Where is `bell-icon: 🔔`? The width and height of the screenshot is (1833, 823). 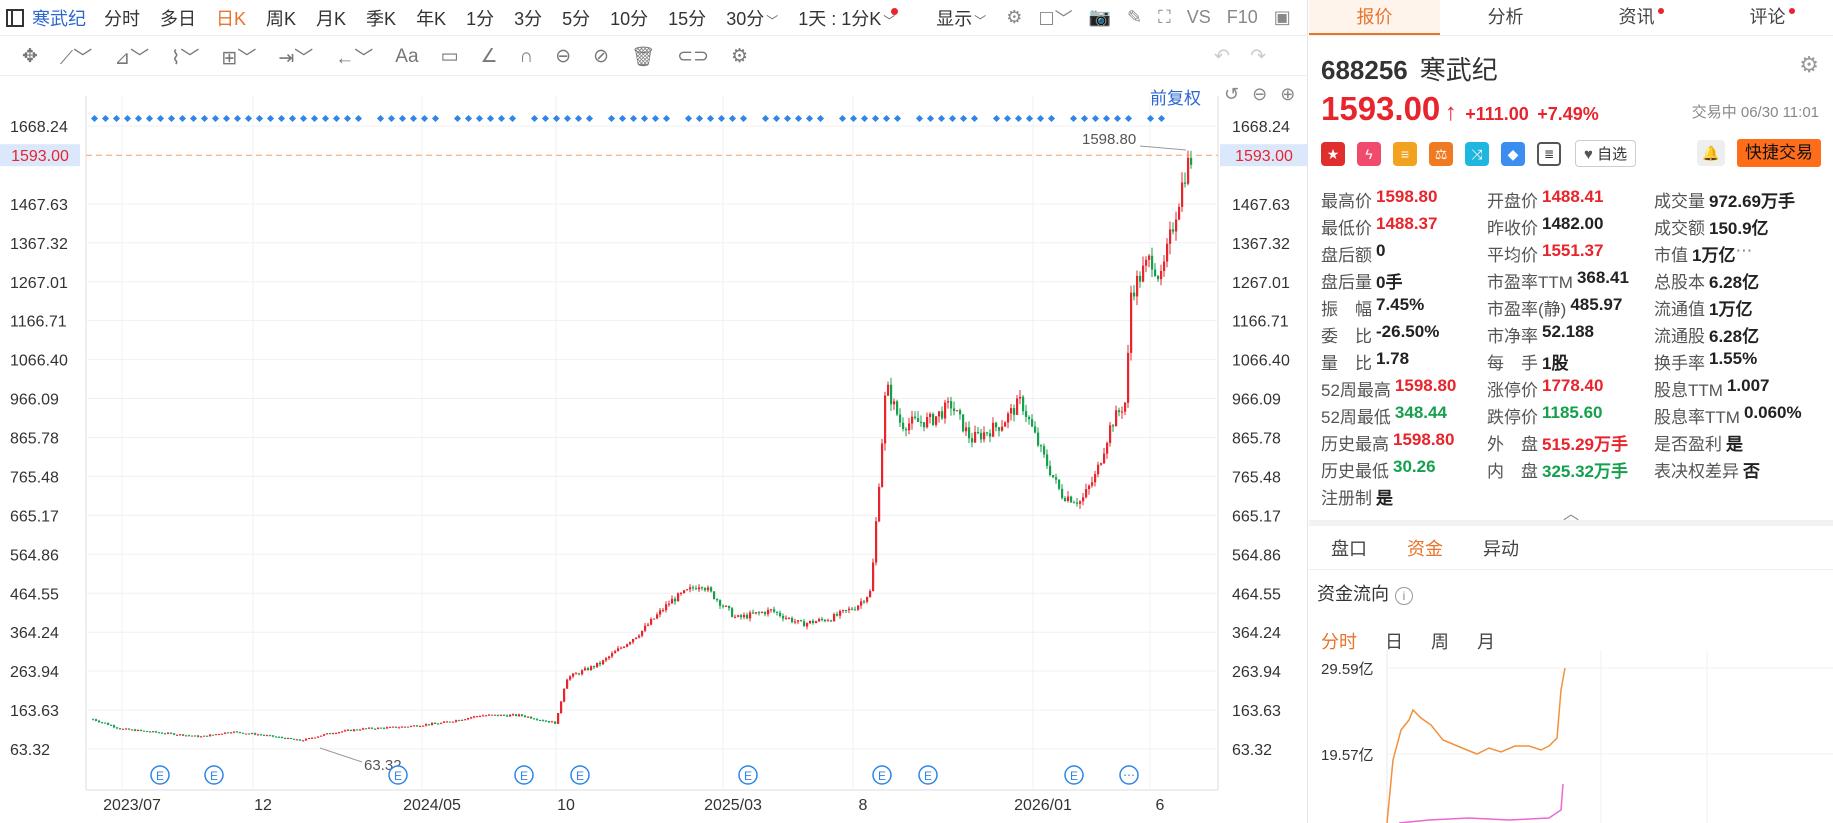 bell-icon: 🔔 is located at coordinates (1711, 153).